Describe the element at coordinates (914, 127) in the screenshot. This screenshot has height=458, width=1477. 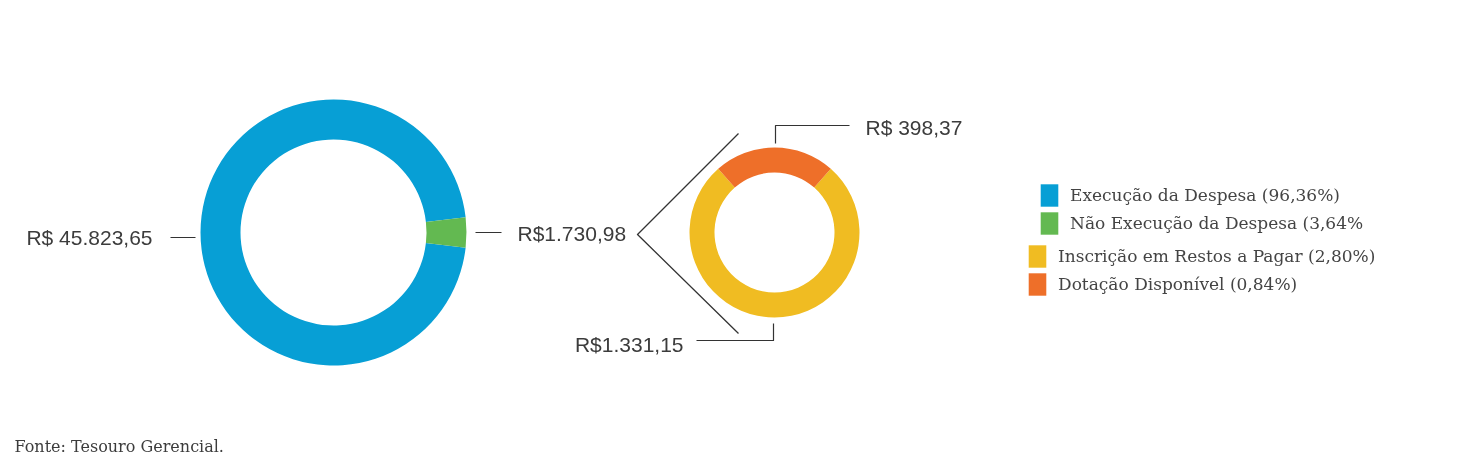
I see `data-label: R$ 398,37` at that location.